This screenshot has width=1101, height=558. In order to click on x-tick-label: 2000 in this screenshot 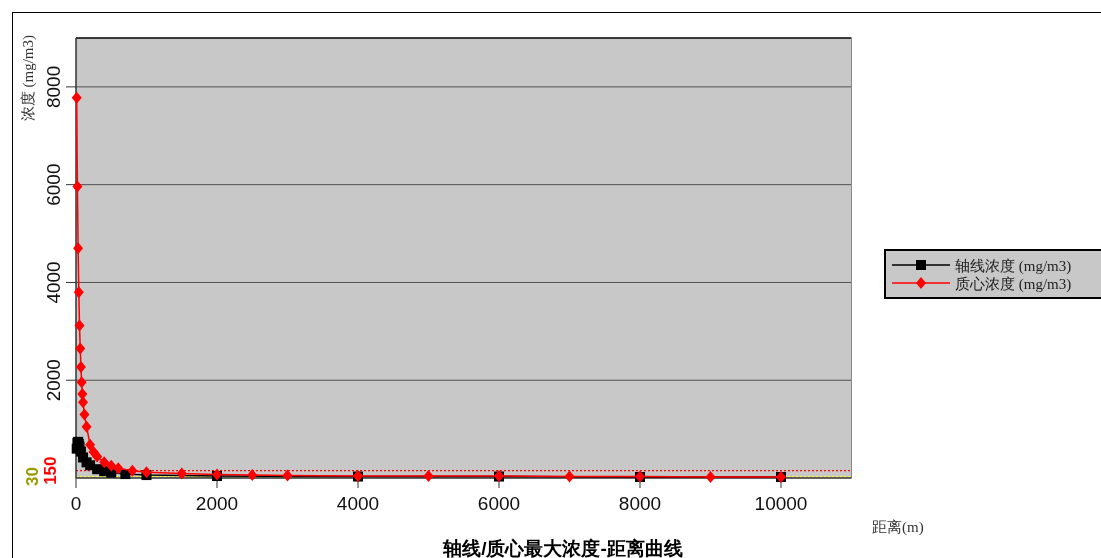, I will do `click(217, 503)`.